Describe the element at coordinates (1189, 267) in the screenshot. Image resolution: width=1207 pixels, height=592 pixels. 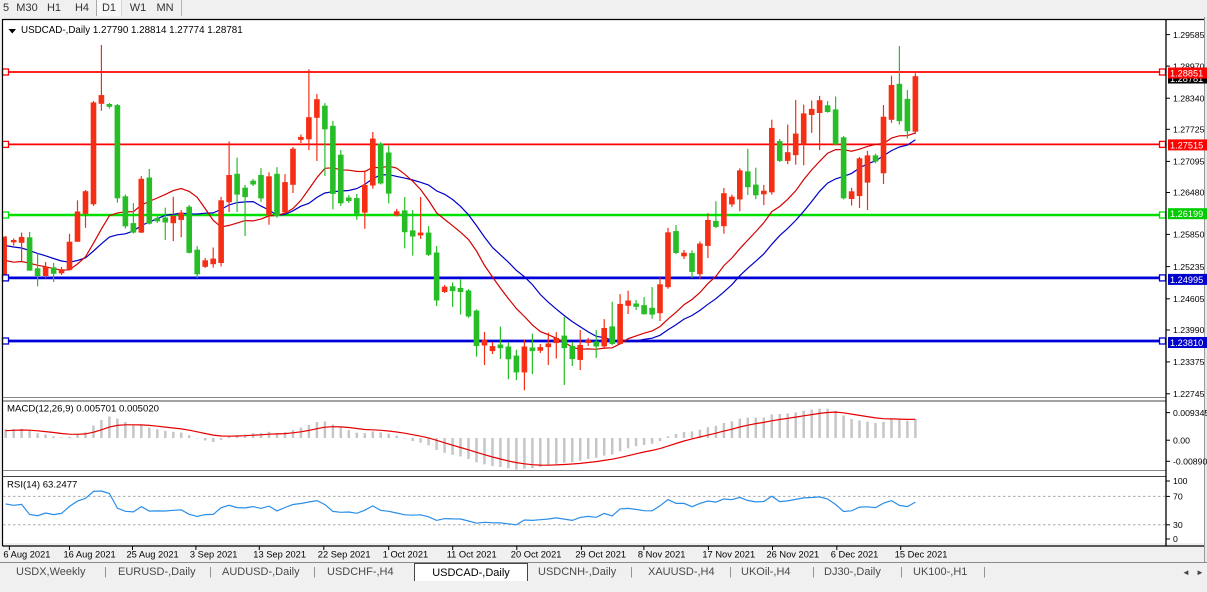
I see `svg-text: 1.25235` at that location.